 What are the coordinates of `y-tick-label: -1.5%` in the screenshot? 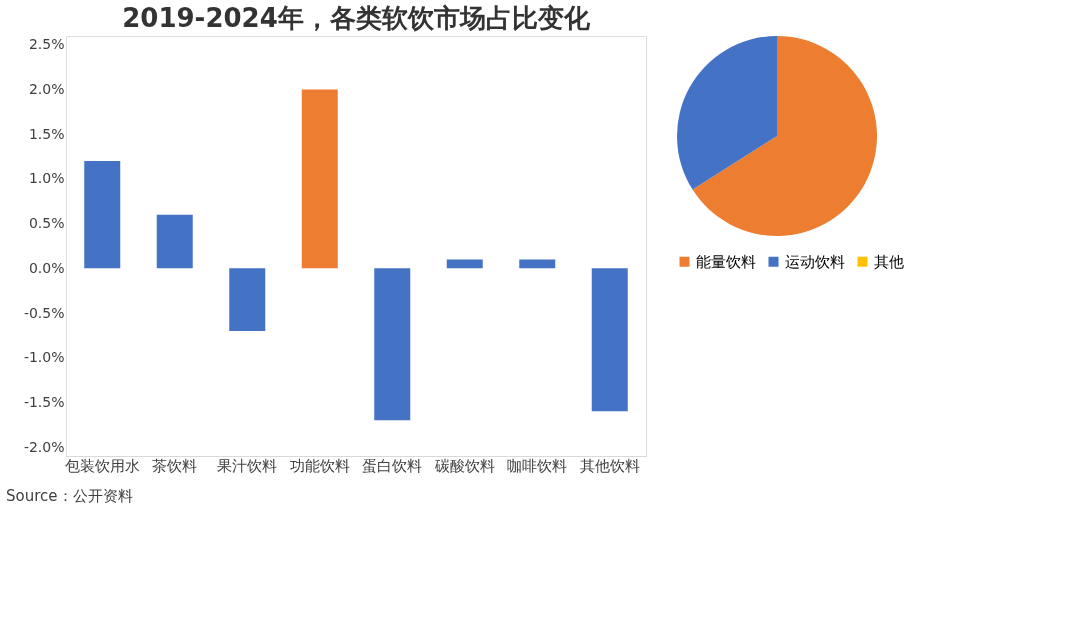 It's located at (44, 401).